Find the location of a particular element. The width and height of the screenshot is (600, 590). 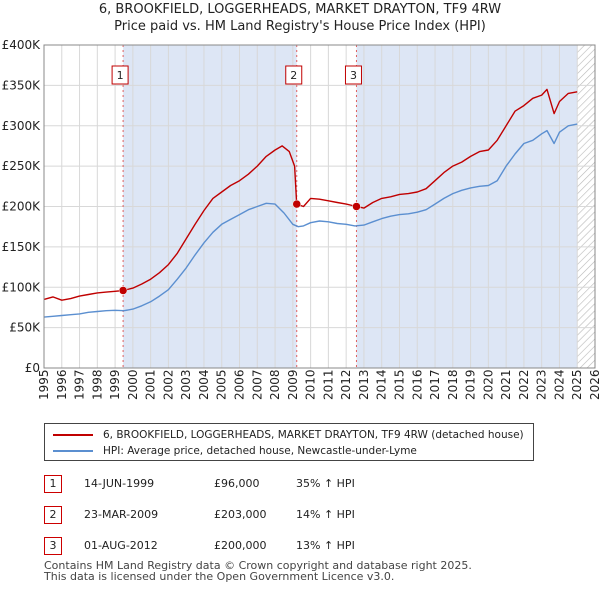

sale-number-label: 3 is located at coordinates (353, 75).